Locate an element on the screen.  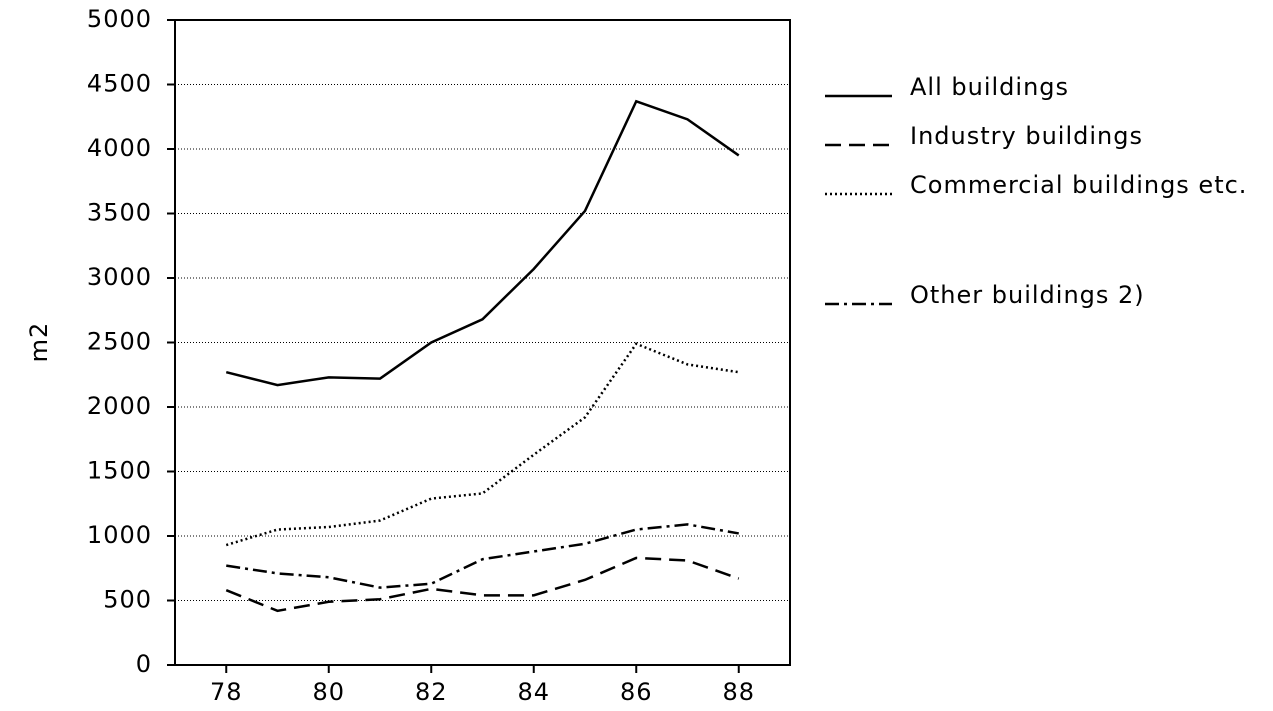
legend-label: Other buildings 2) is located at coordinates (1027, 295).